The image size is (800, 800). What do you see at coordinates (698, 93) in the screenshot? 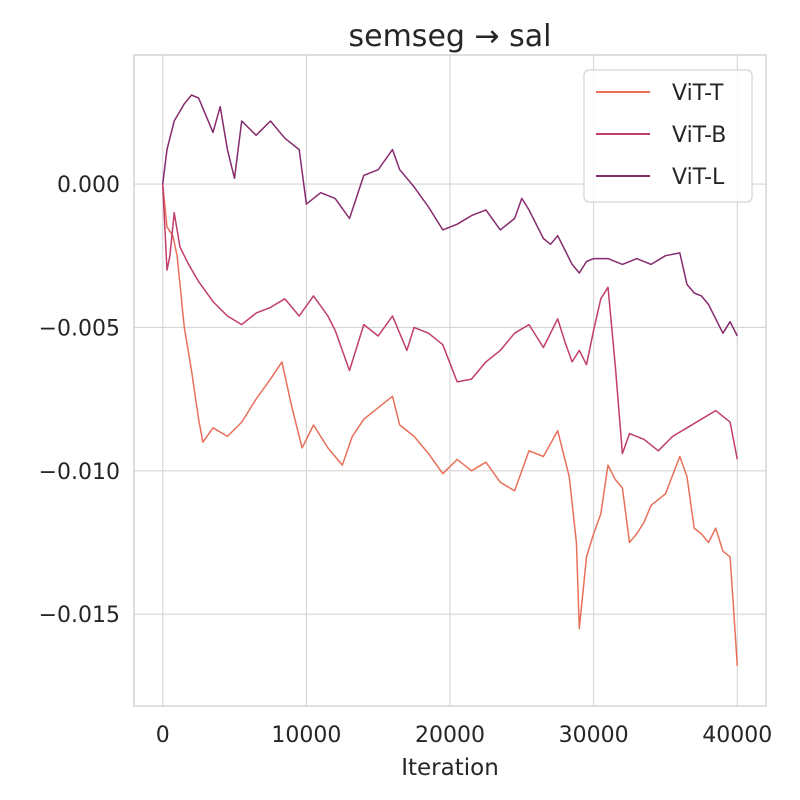
I see `legend-label-vit-t: ViT-T` at bounding box center [698, 93].